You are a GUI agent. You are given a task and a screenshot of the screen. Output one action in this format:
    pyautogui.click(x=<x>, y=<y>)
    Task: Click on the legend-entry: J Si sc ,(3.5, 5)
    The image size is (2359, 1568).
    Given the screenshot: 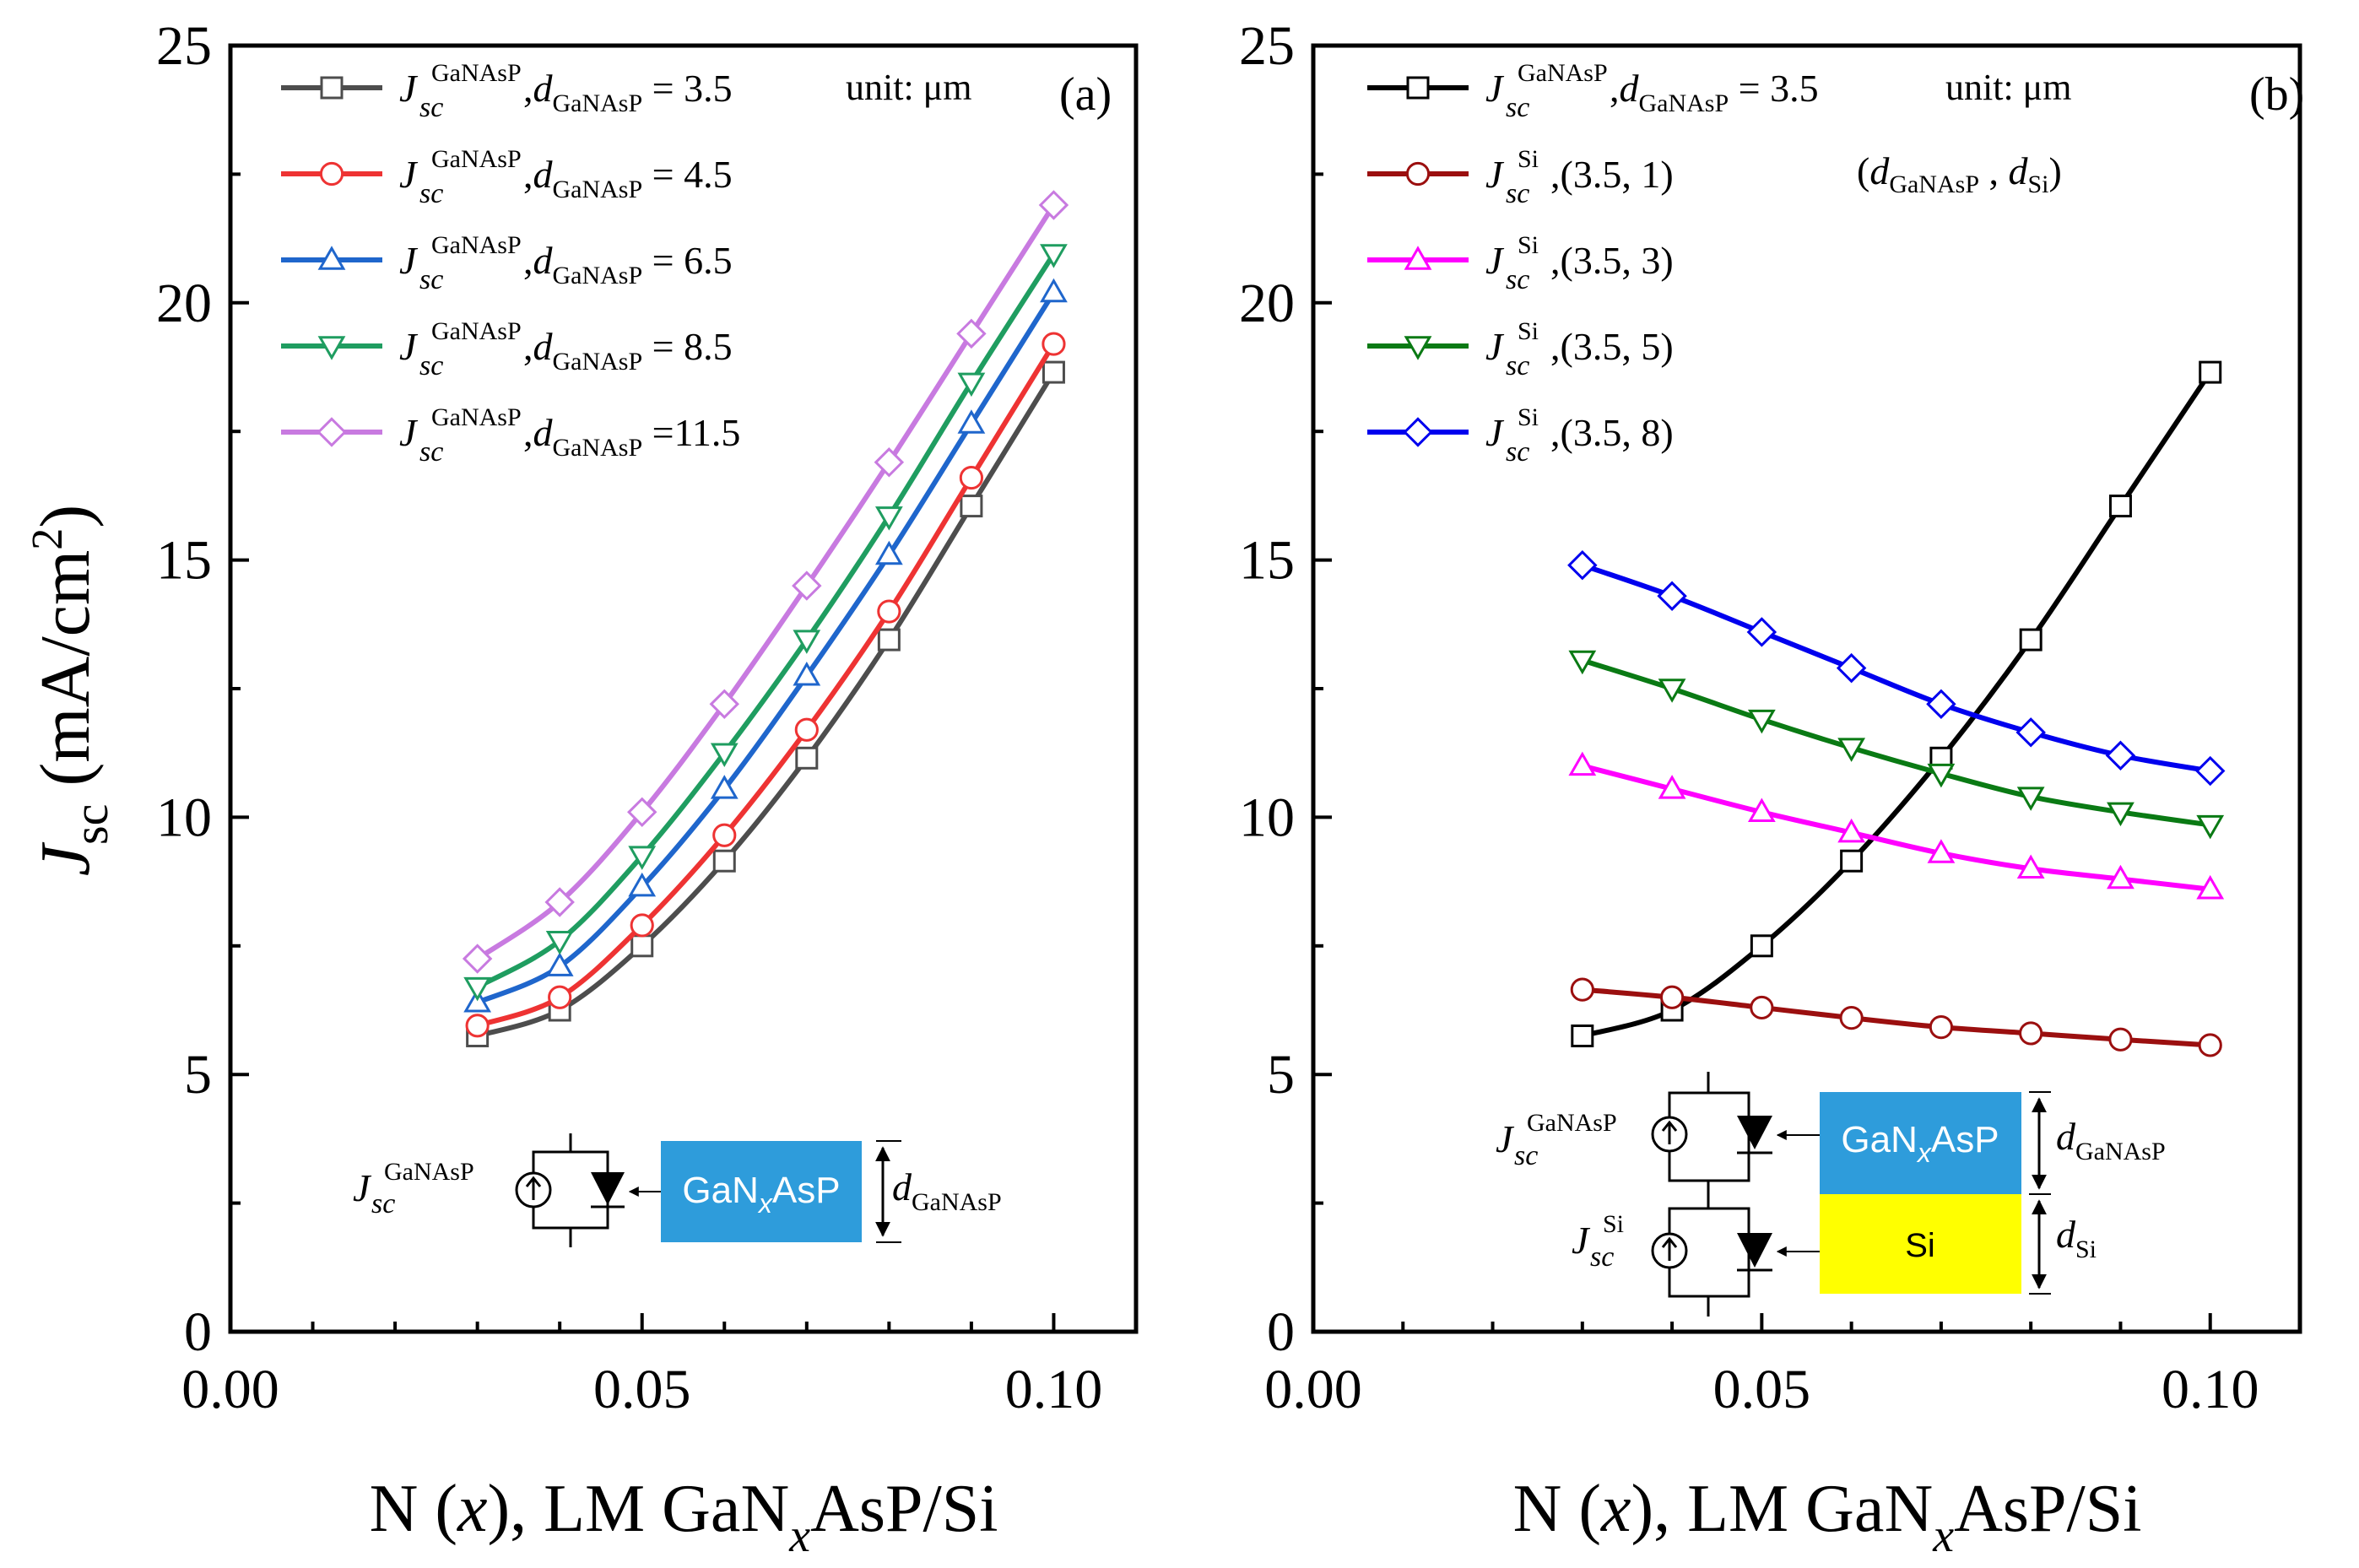 What is the action you would take?
    pyautogui.click(x=1520, y=349)
    